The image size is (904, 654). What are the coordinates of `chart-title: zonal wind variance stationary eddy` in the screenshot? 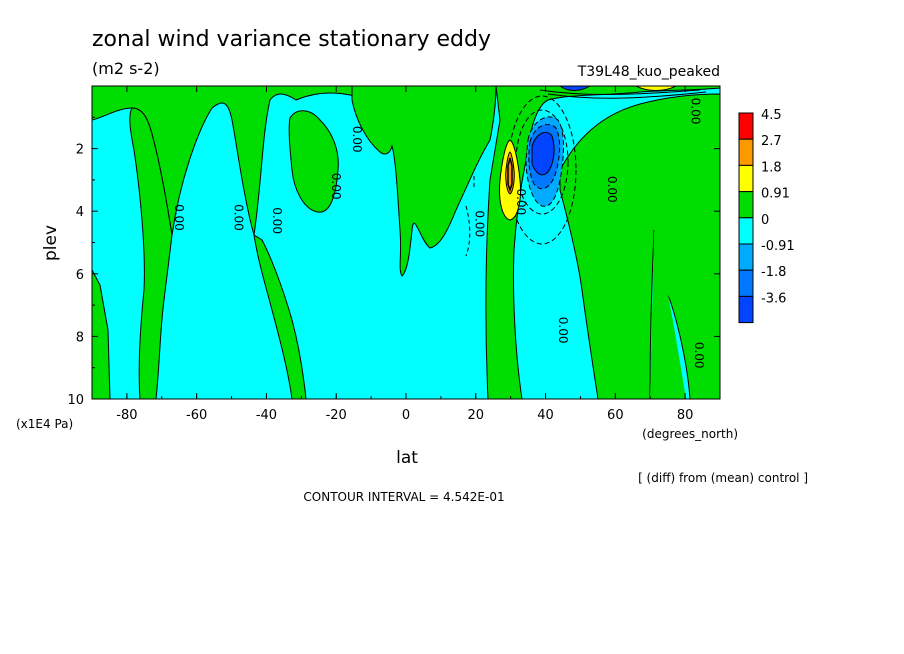 It's located at (291, 39).